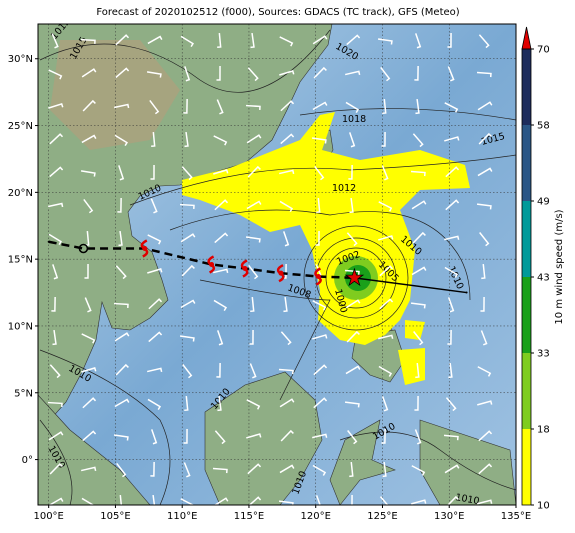 Image resolution: width=575 pixels, height=533 pixels. What do you see at coordinates (249, 516) in the screenshot?
I see `x-tick-label: 115°E` at bounding box center [249, 516].